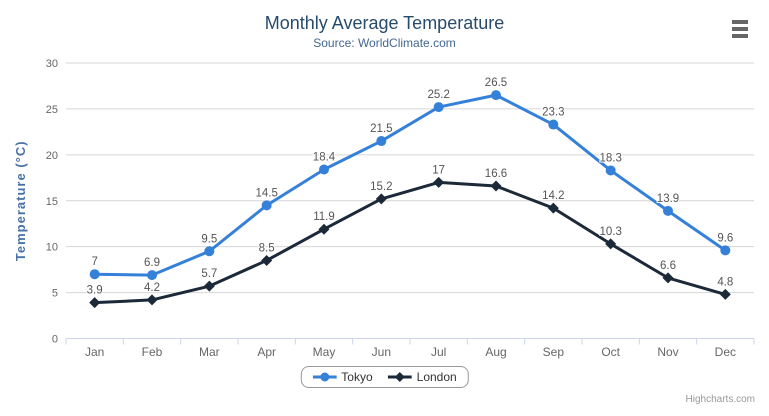 The height and width of the screenshot is (416, 769). I want to click on data-point-label: 21.5, so click(381, 129).